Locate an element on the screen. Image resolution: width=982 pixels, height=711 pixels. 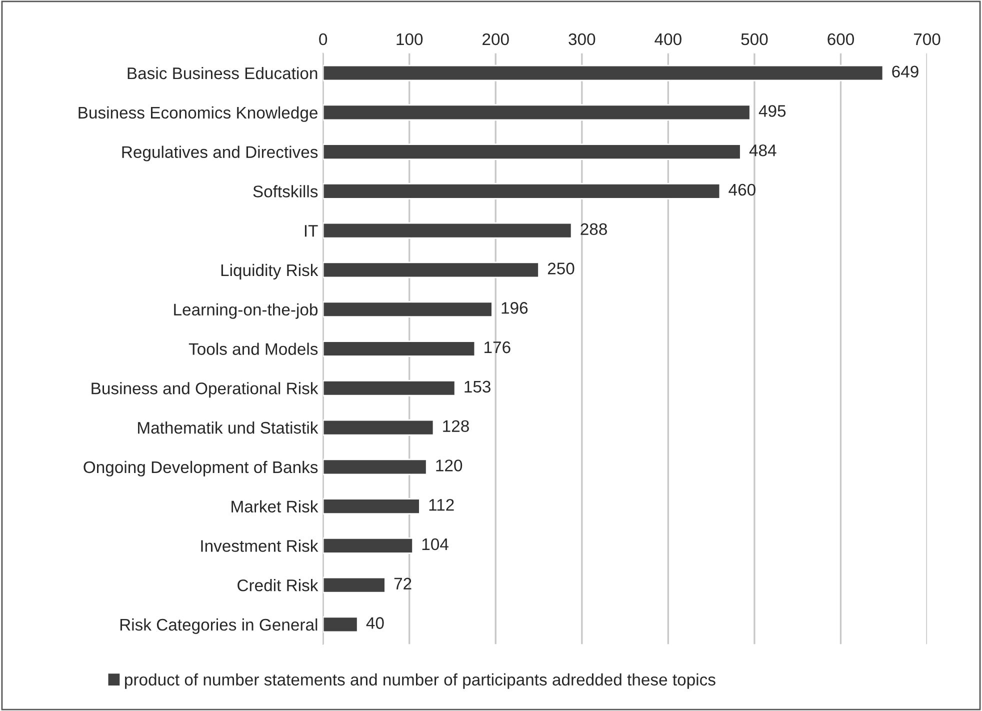
y-tick-label: Business and Operational Risk is located at coordinates (205, 390).